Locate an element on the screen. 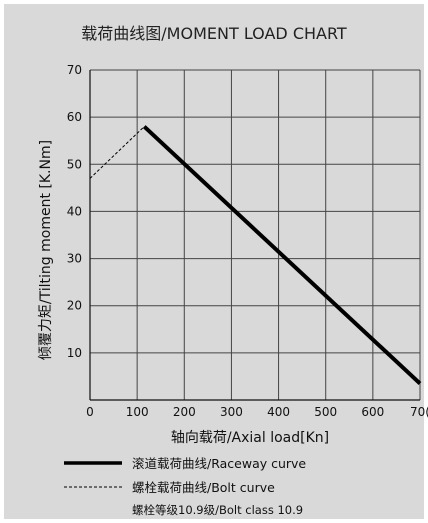 The width and height of the screenshot is (428, 523). y-axis-label: 倾覆力矩/Tilting moment [K.Nm] is located at coordinates (46, 250).